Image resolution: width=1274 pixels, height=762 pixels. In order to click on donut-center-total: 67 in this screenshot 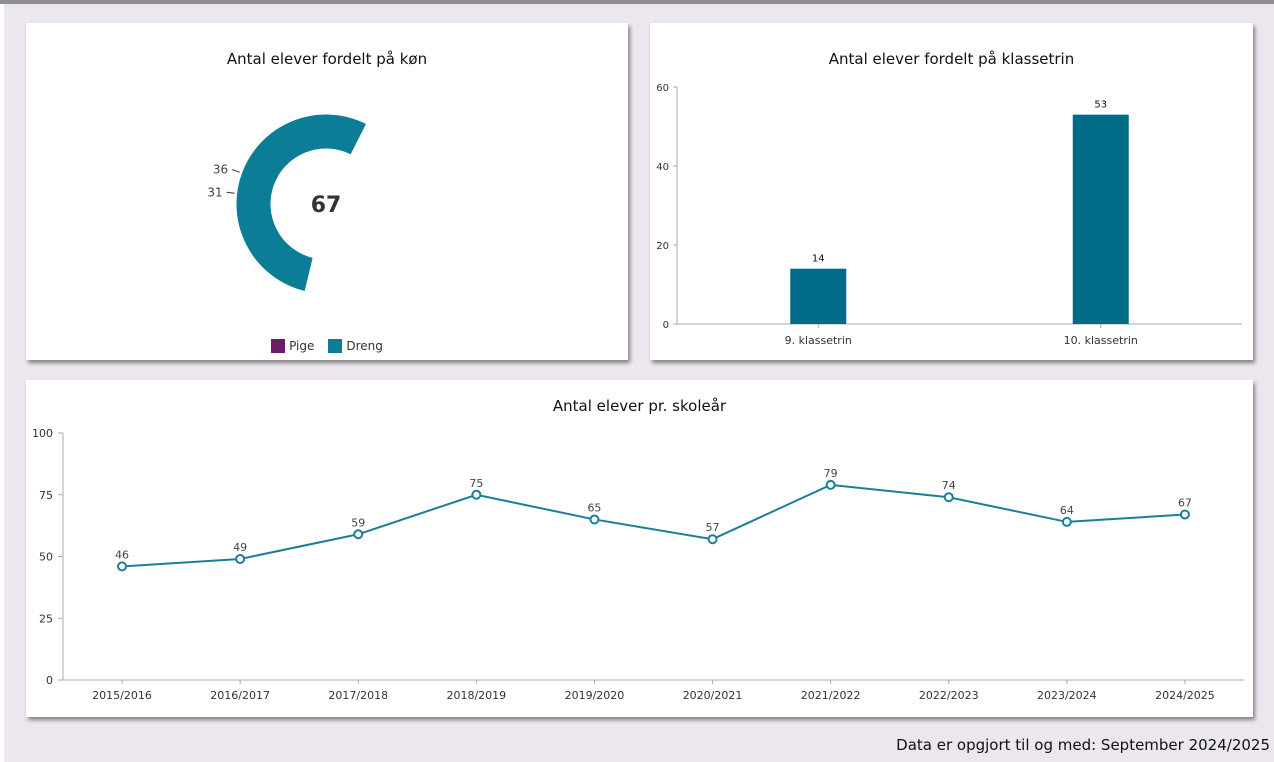, I will do `click(326, 205)`.